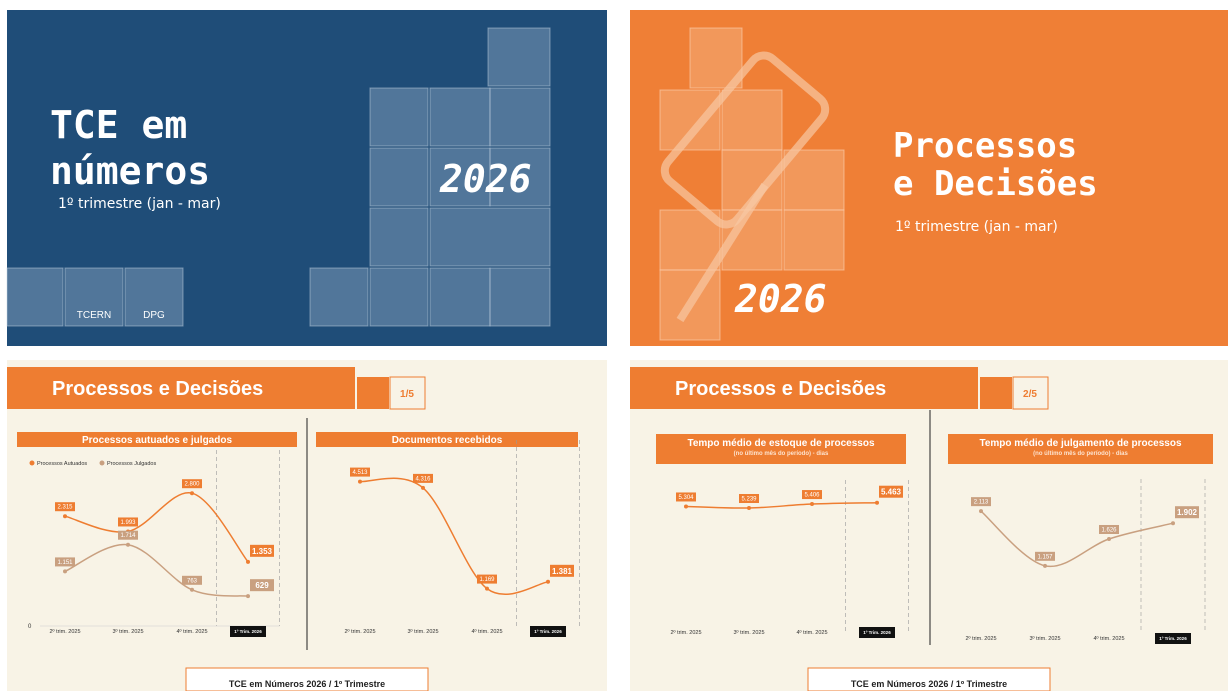 The image size is (1228, 691). What do you see at coordinates (780, 299) in the screenshot?
I see `section-year: 2026` at bounding box center [780, 299].